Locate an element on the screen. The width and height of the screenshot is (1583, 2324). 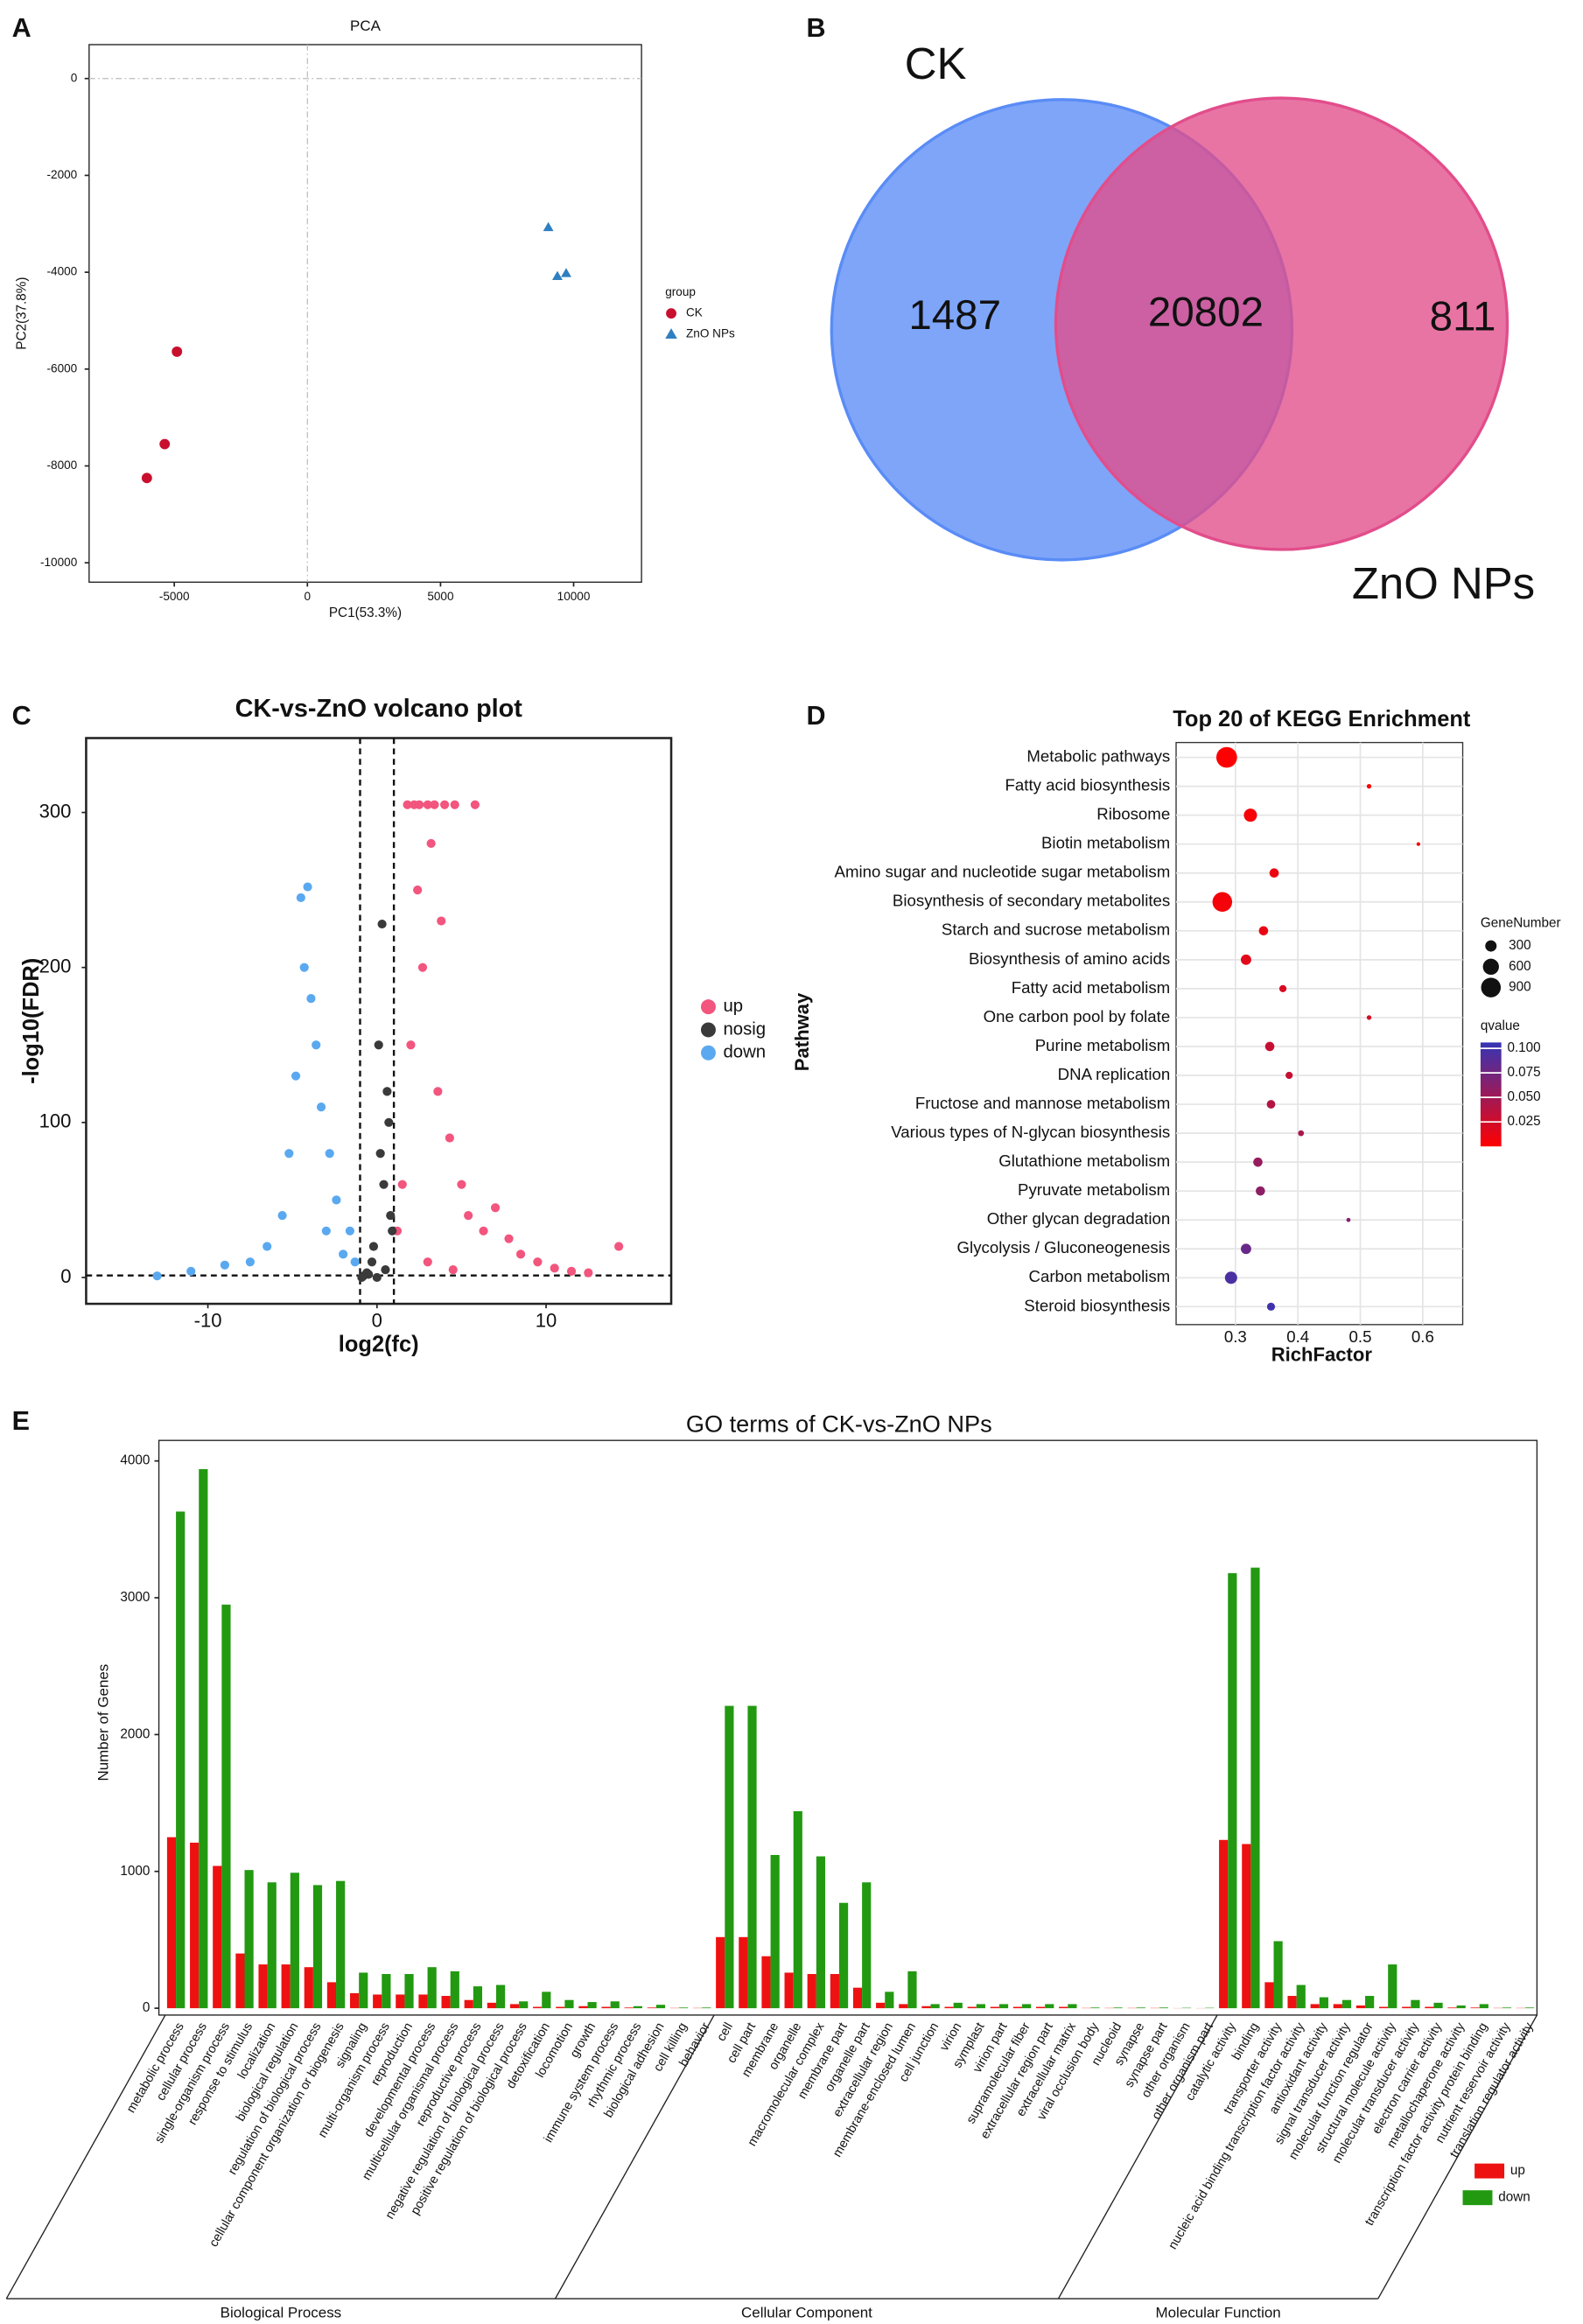
x-axis-label: log2(fc) is located at coordinates (379, 1344).